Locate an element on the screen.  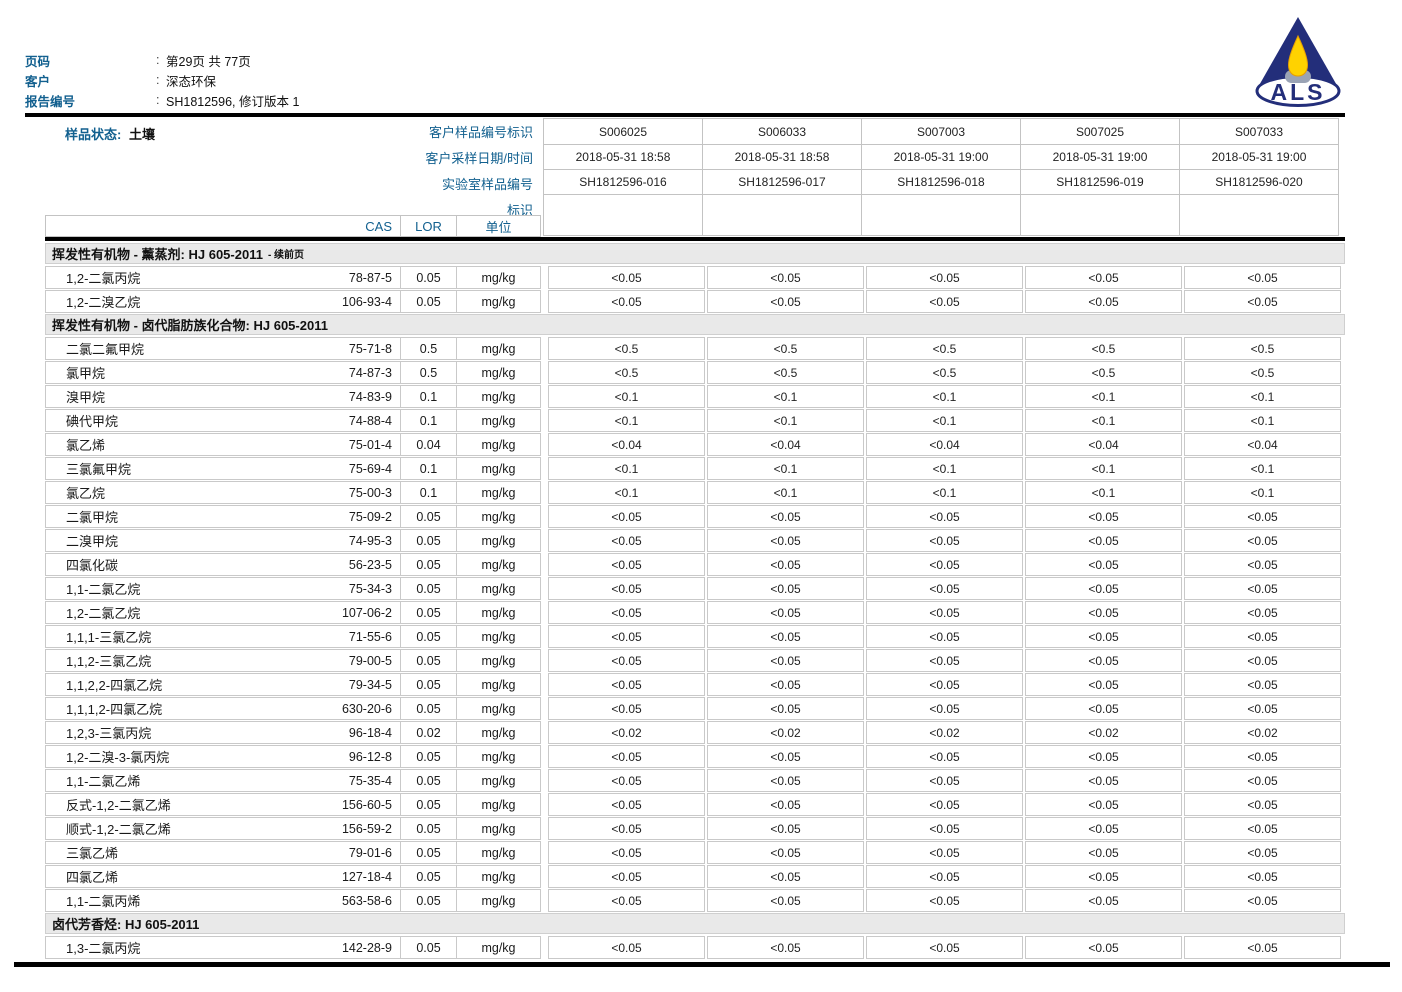
cas-number: 75-01-4 is located at coordinates (370, 444).